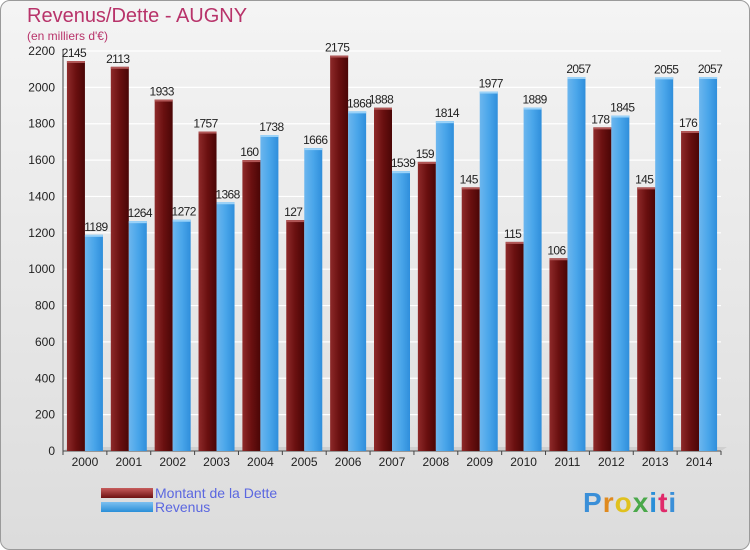 This screenshot has width=750, height=550. I want to click on brand-letter: t, so click(663, 502).